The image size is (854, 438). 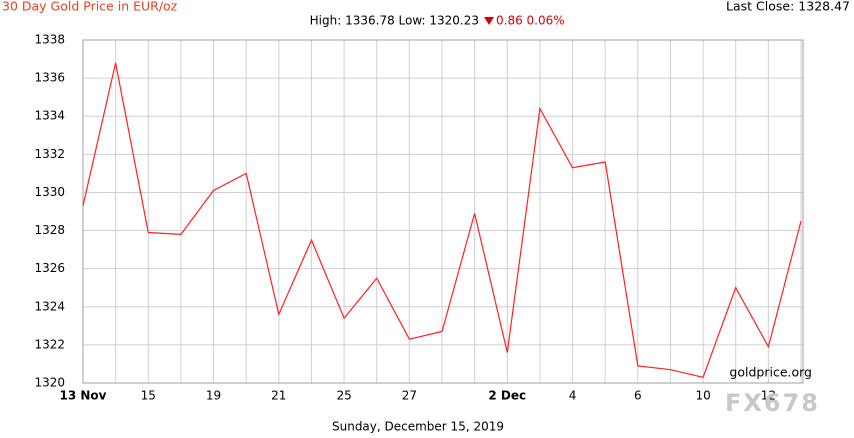 I want to click on x-tick-label: 6, so click(x=638, y=396).